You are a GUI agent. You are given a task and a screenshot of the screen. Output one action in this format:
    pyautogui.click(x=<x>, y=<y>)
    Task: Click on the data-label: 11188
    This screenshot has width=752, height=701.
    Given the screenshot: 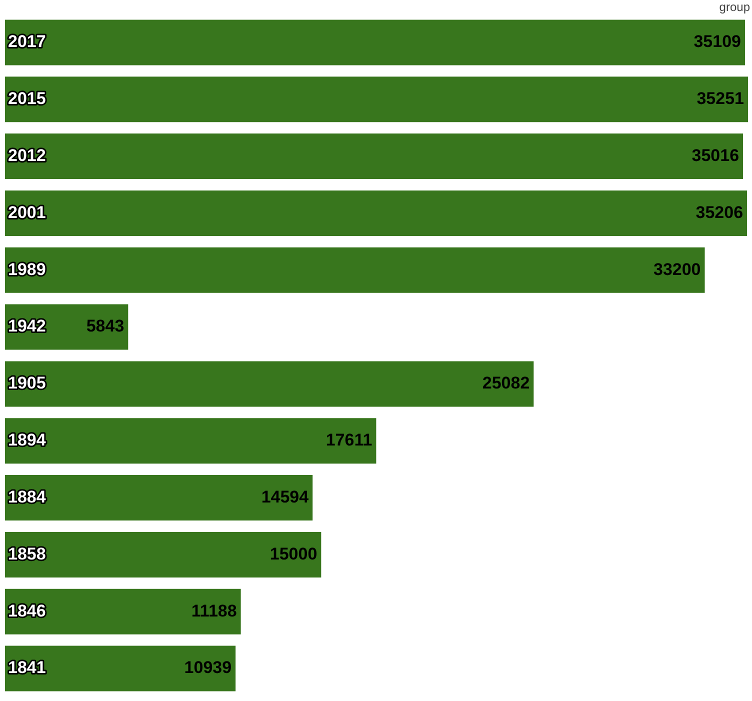 What is the action you would take?
    pyautogui.click(x=214, y=610)
    